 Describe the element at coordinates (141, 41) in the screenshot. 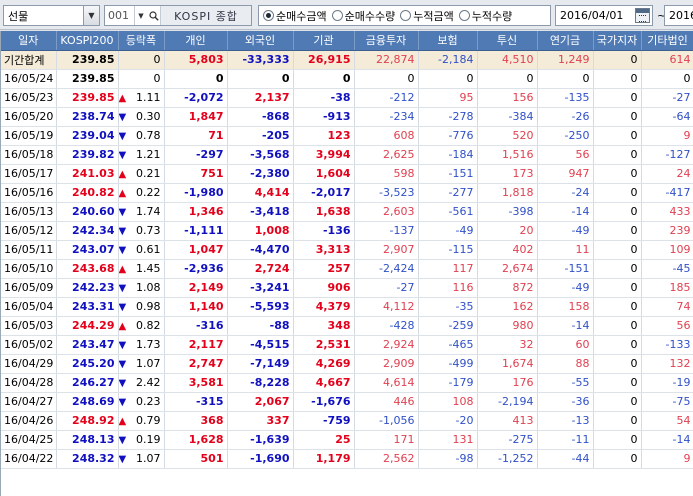

I see `column-header: 등락폭` at that location.